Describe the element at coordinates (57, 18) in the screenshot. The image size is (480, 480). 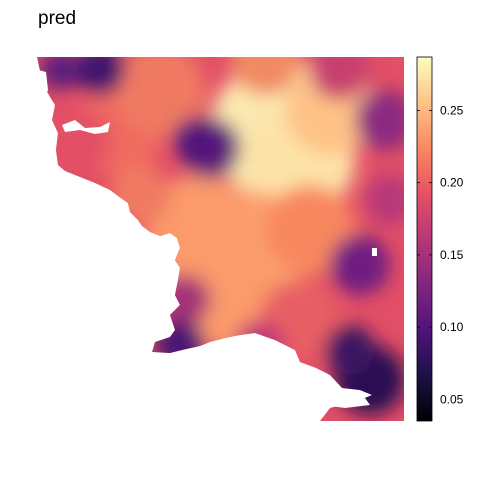
I see `page-title: pred` at that location.